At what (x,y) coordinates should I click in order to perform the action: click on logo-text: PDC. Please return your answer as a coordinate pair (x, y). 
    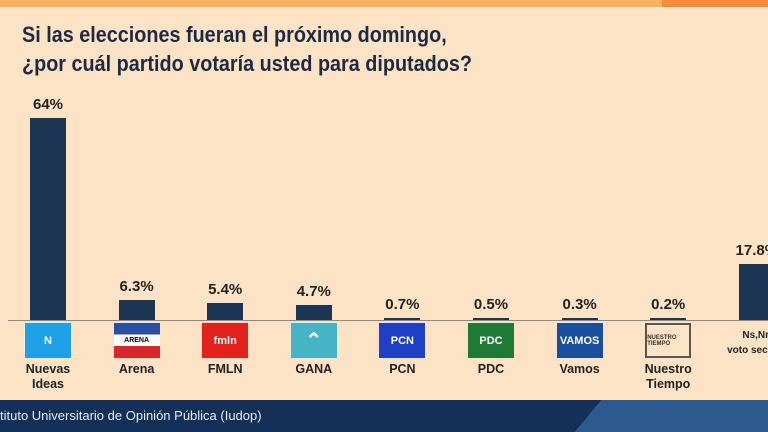
    Looking at the image, I should click on (491, 340).